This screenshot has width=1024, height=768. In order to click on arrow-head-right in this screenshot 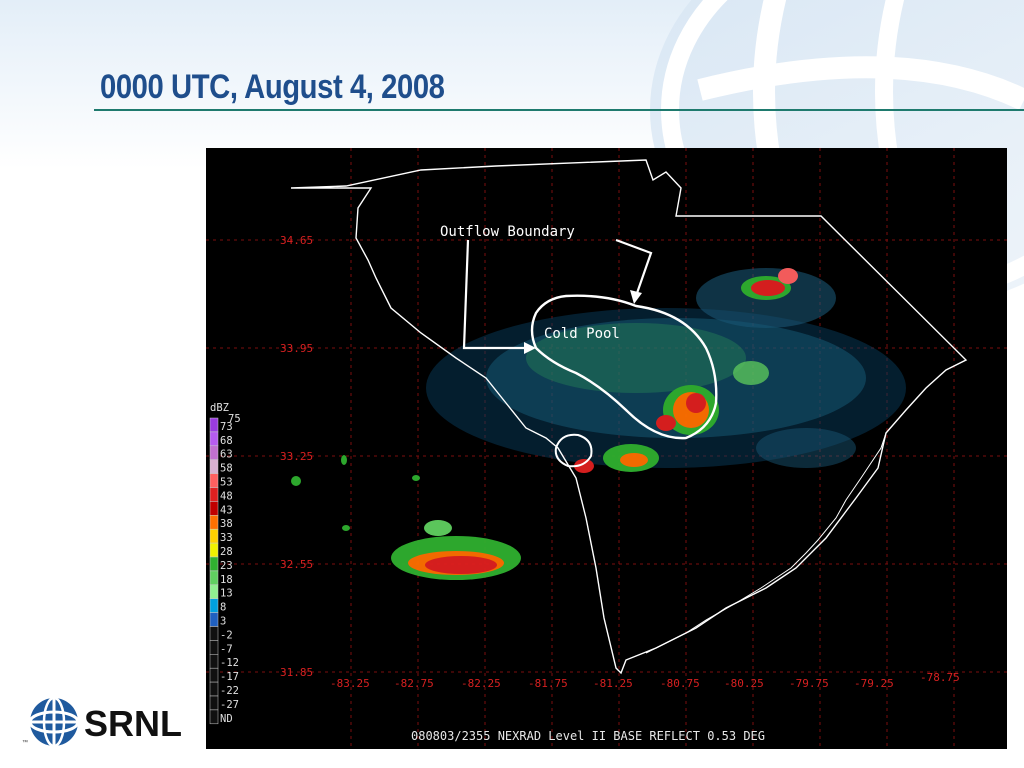, I will do `click(636, 297)`.